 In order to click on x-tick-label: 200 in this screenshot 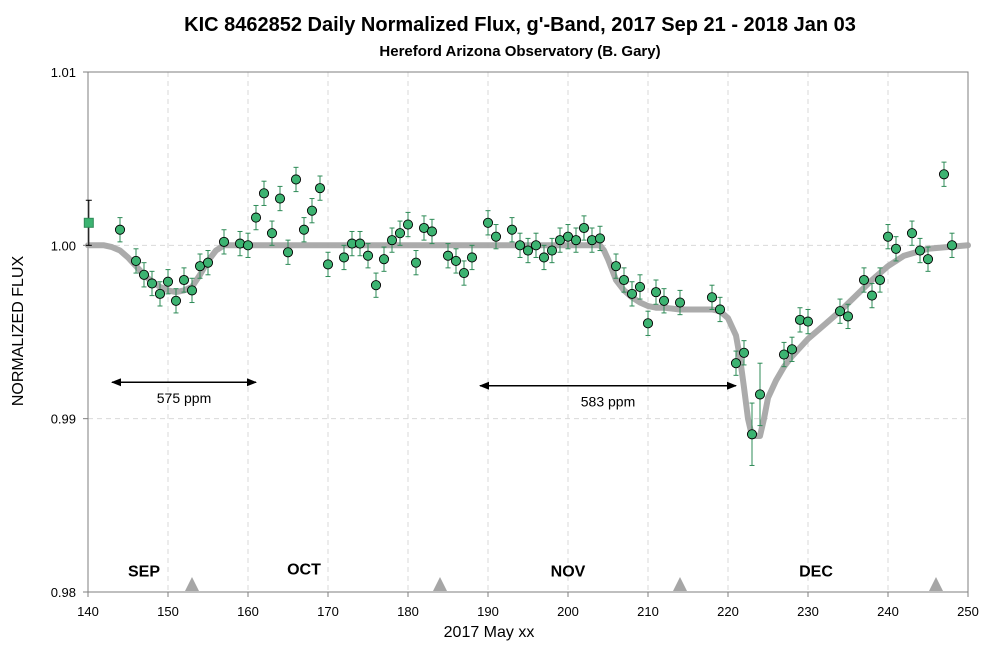, I will do `click(568, 611)`.